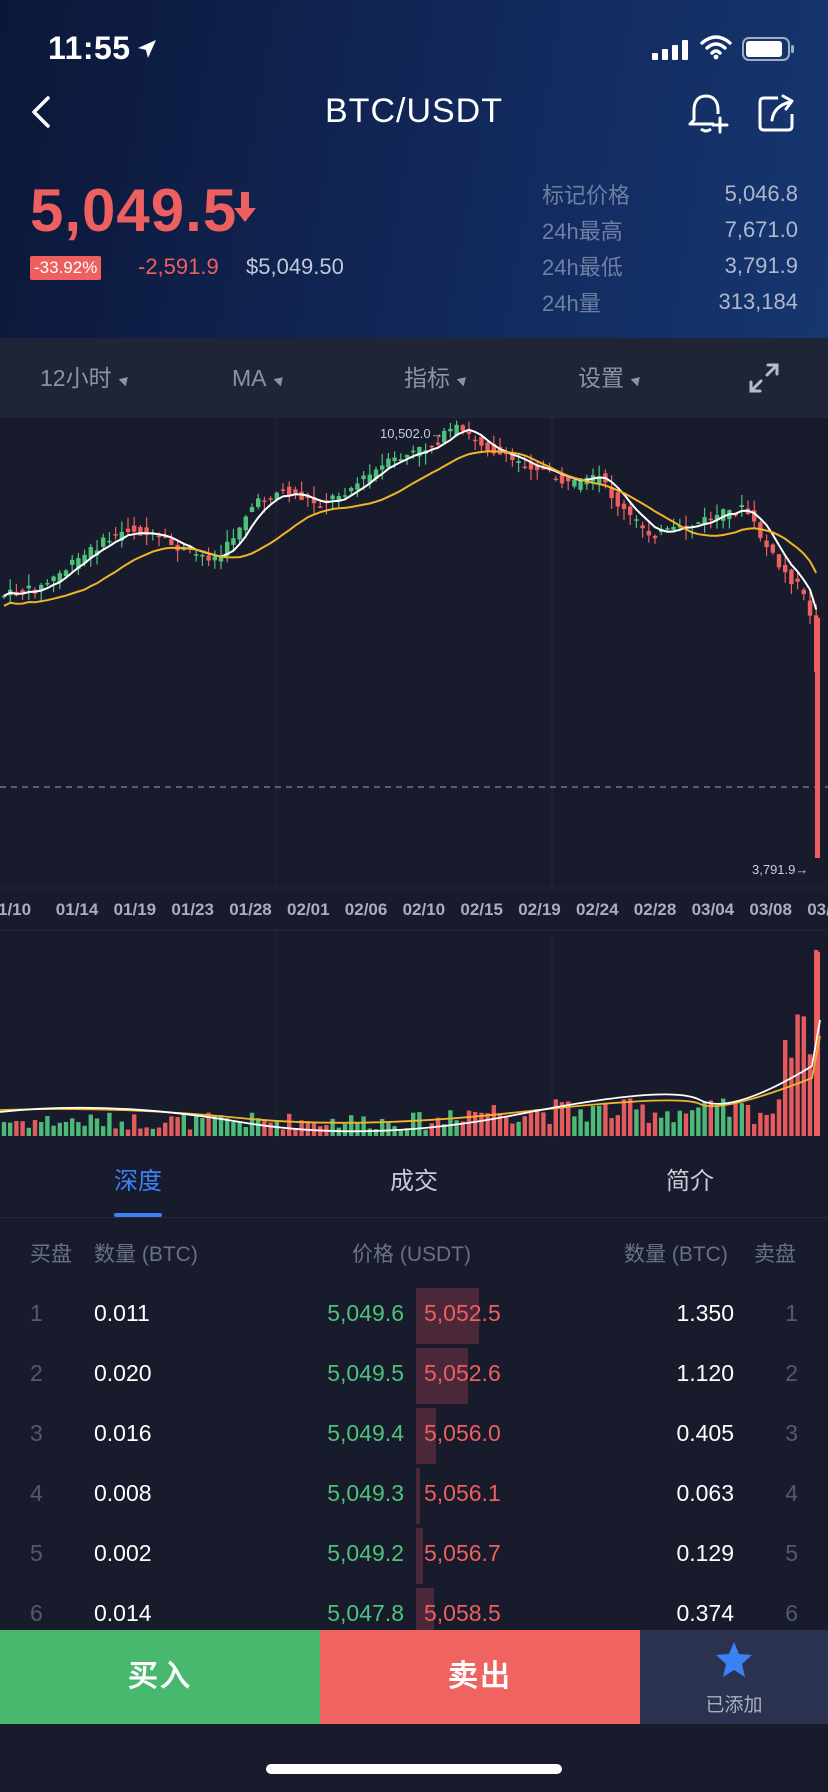  I want to click on ma-dropdown: MA, so click(259, 378).